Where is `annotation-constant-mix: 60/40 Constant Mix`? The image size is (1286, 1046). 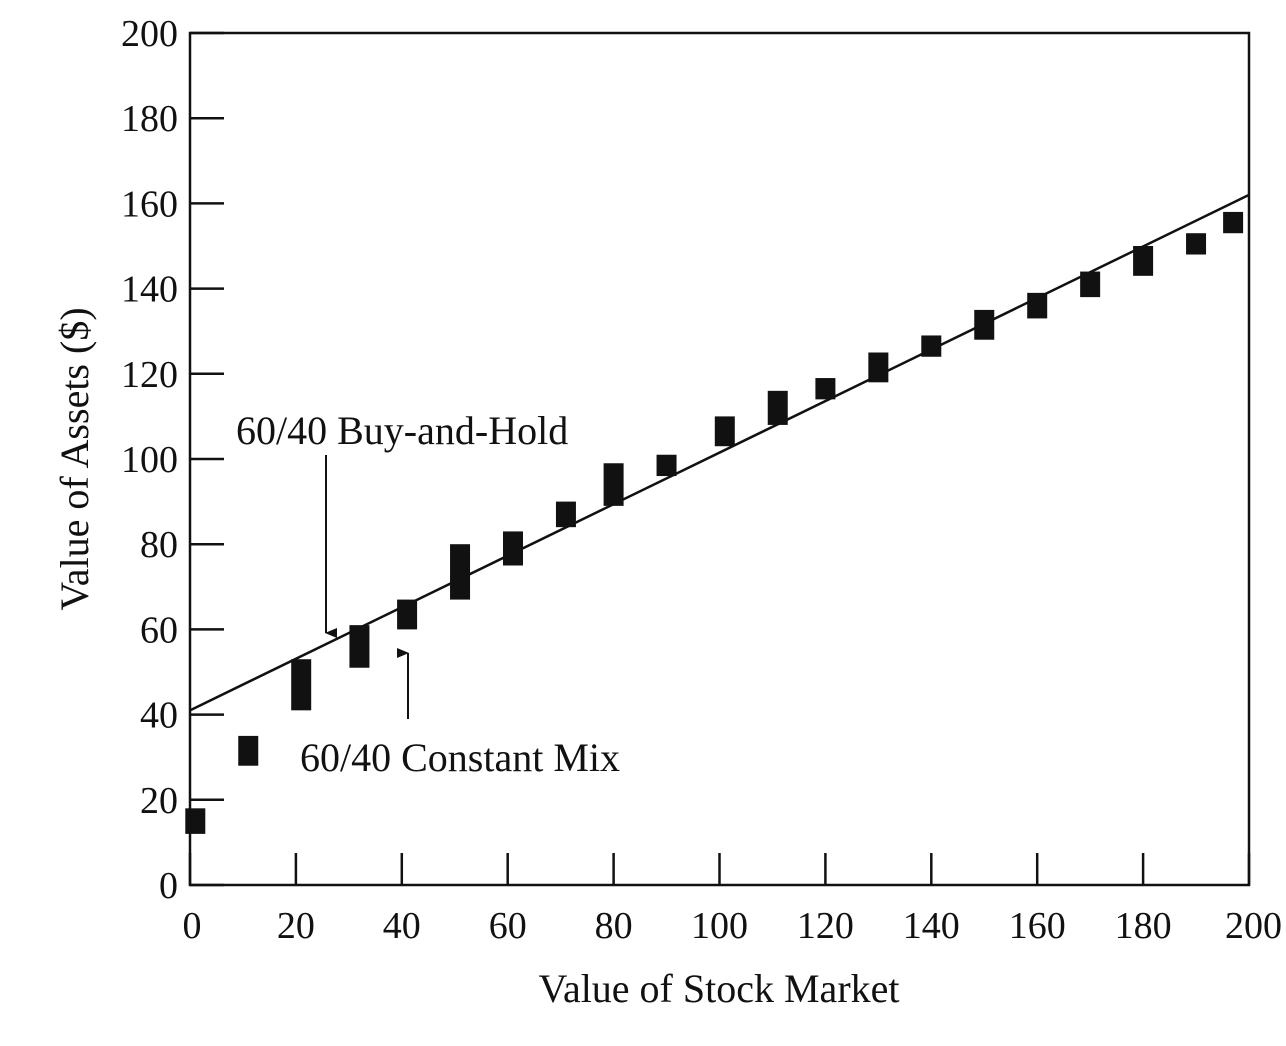
annotation-constant-mix: 60/40 Constant Mix is located at coordinates (460, 757).